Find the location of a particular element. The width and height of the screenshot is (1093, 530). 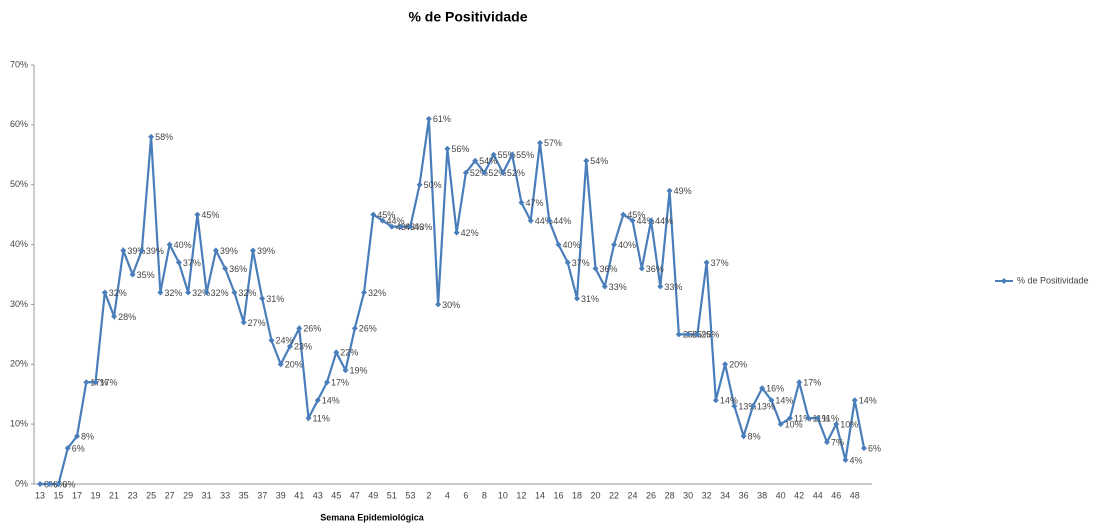

data-label: 50% is located at coordinates (433, 185).